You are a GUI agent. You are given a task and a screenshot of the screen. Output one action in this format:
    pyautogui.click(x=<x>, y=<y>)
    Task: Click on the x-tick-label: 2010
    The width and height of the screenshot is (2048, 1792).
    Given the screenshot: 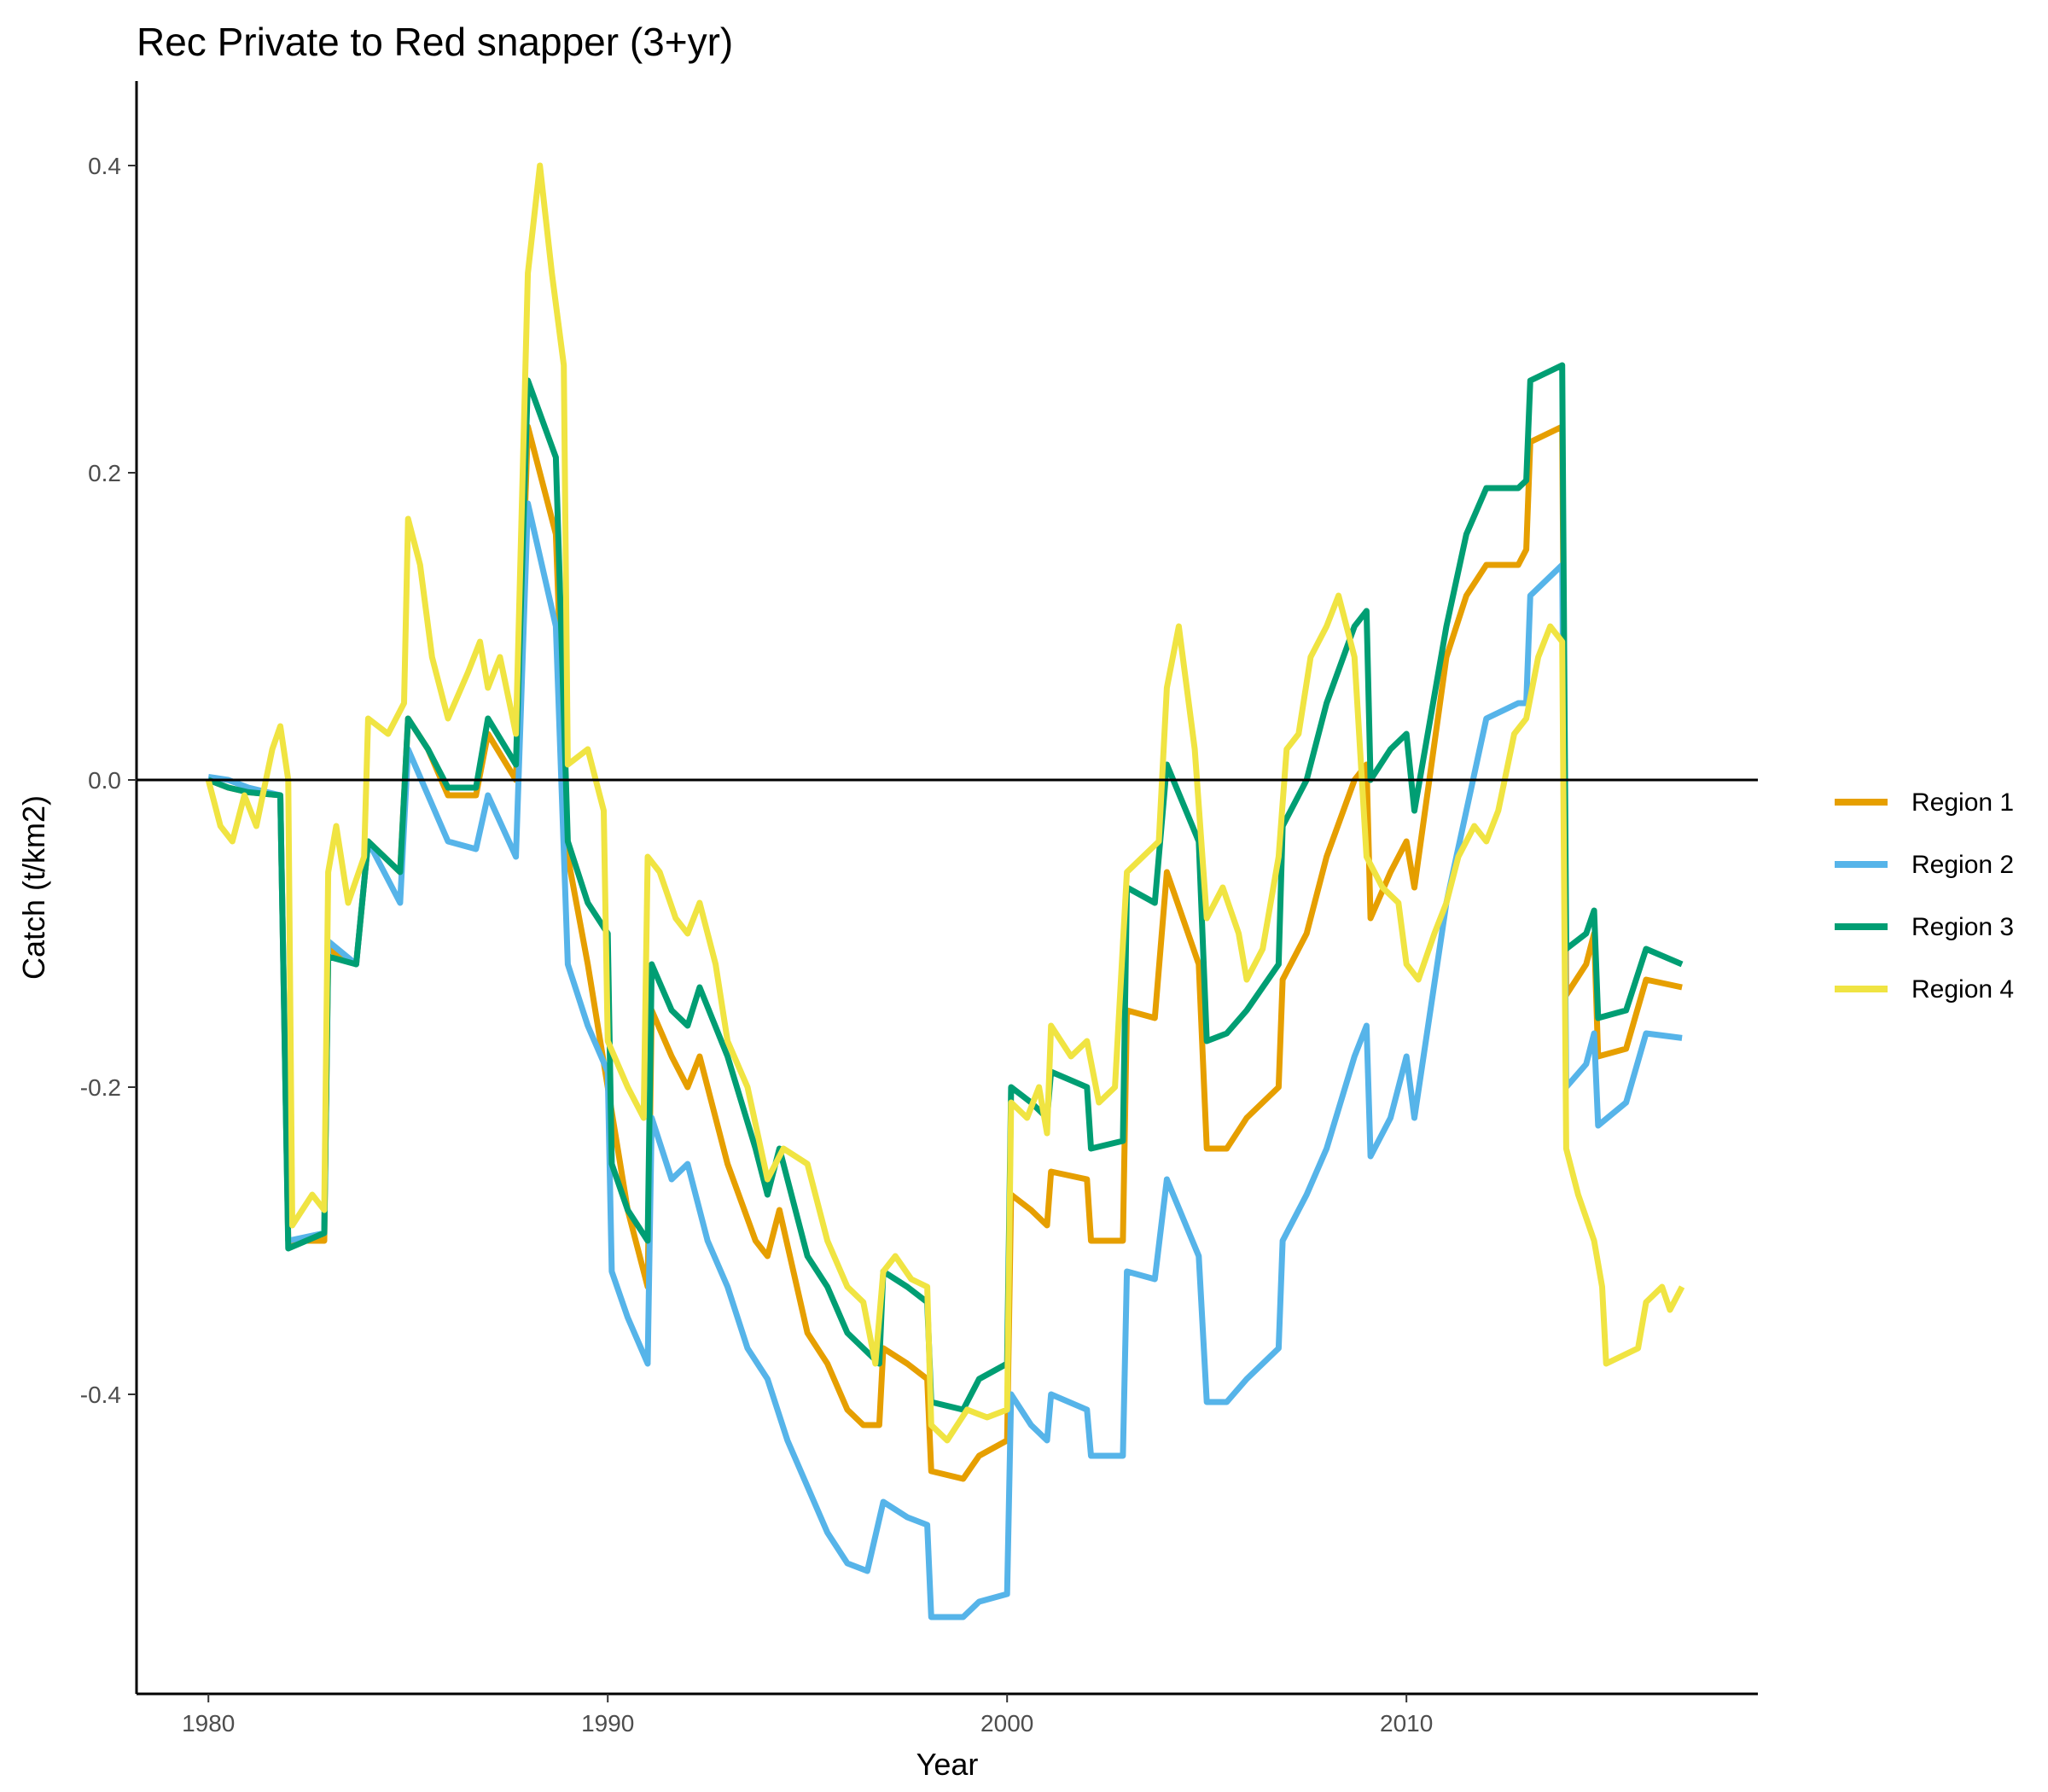 What is the action you would take?
    pyautogui.click(x=1406, y=1723)
    